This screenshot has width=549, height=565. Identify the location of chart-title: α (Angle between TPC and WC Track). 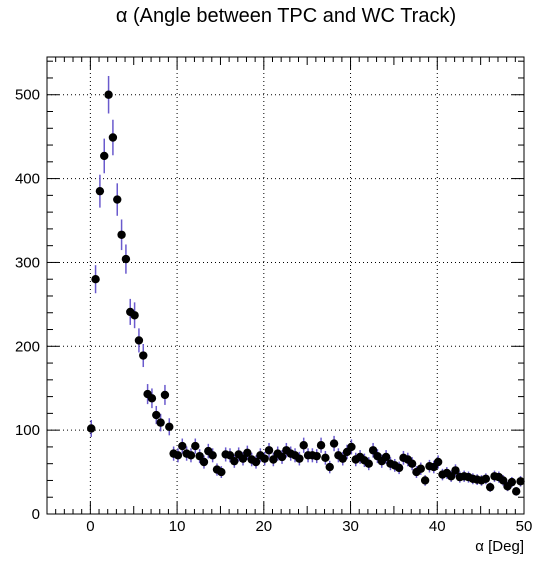
(286, 16).